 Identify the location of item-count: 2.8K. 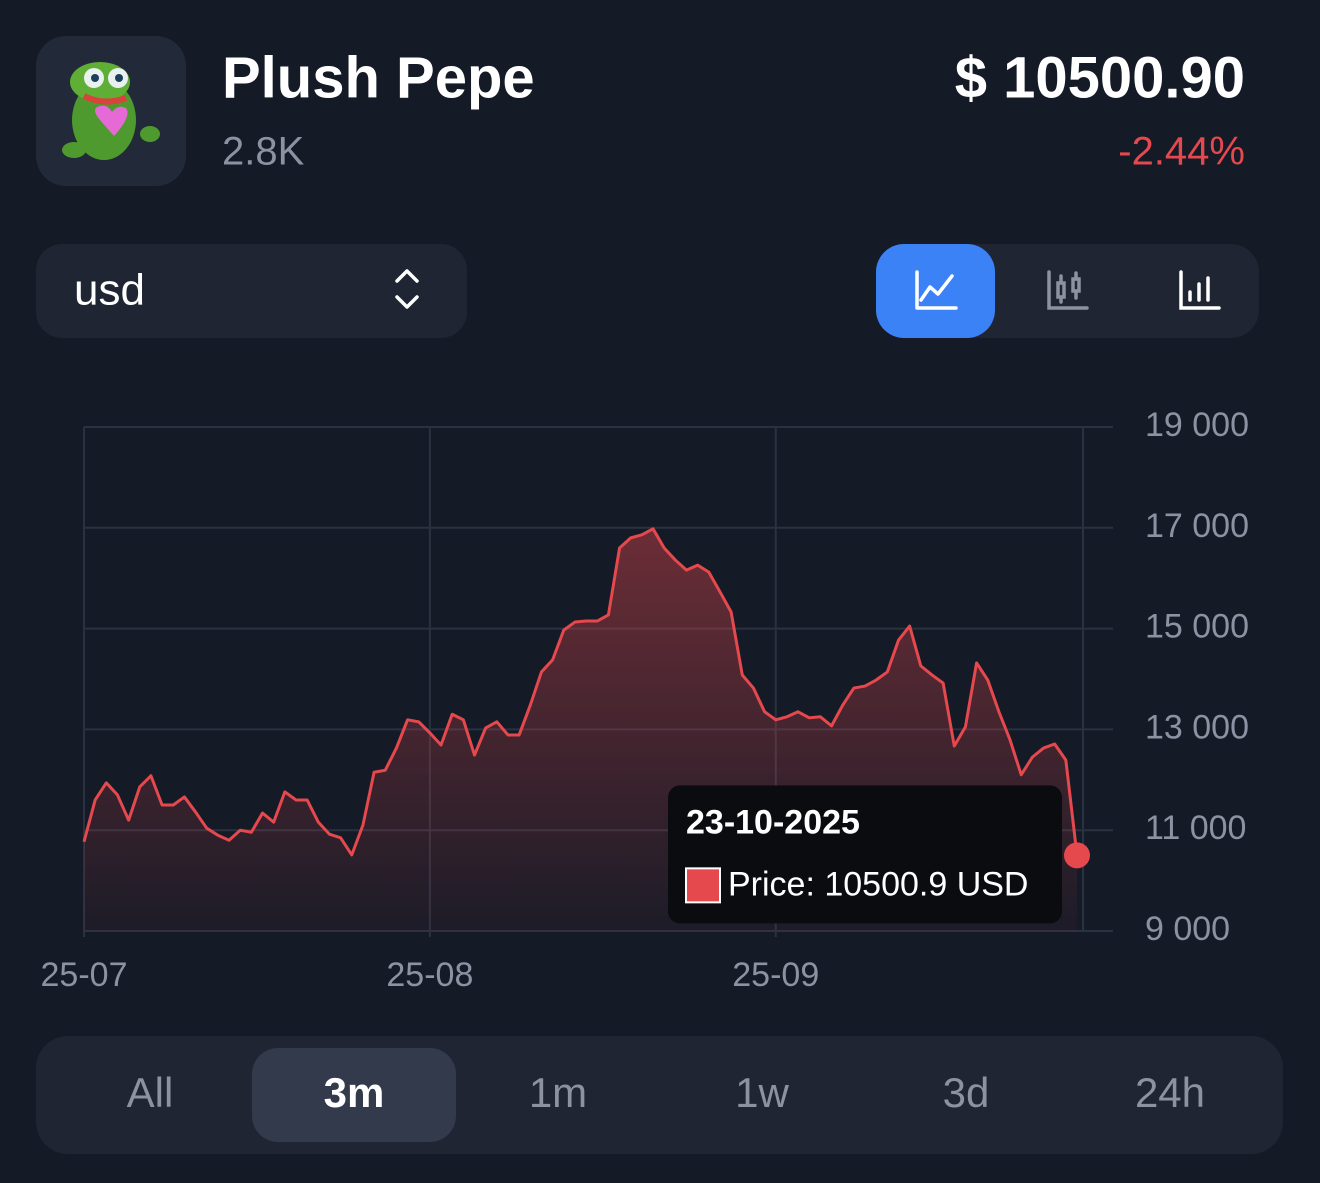
(263, 152).